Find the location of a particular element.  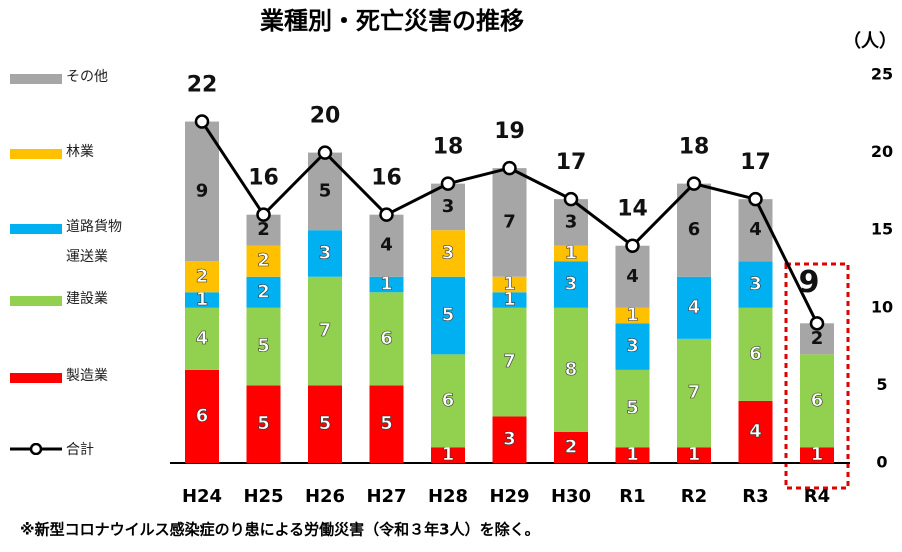

y-tick-label: 15 is located at coordinates (882, 229).